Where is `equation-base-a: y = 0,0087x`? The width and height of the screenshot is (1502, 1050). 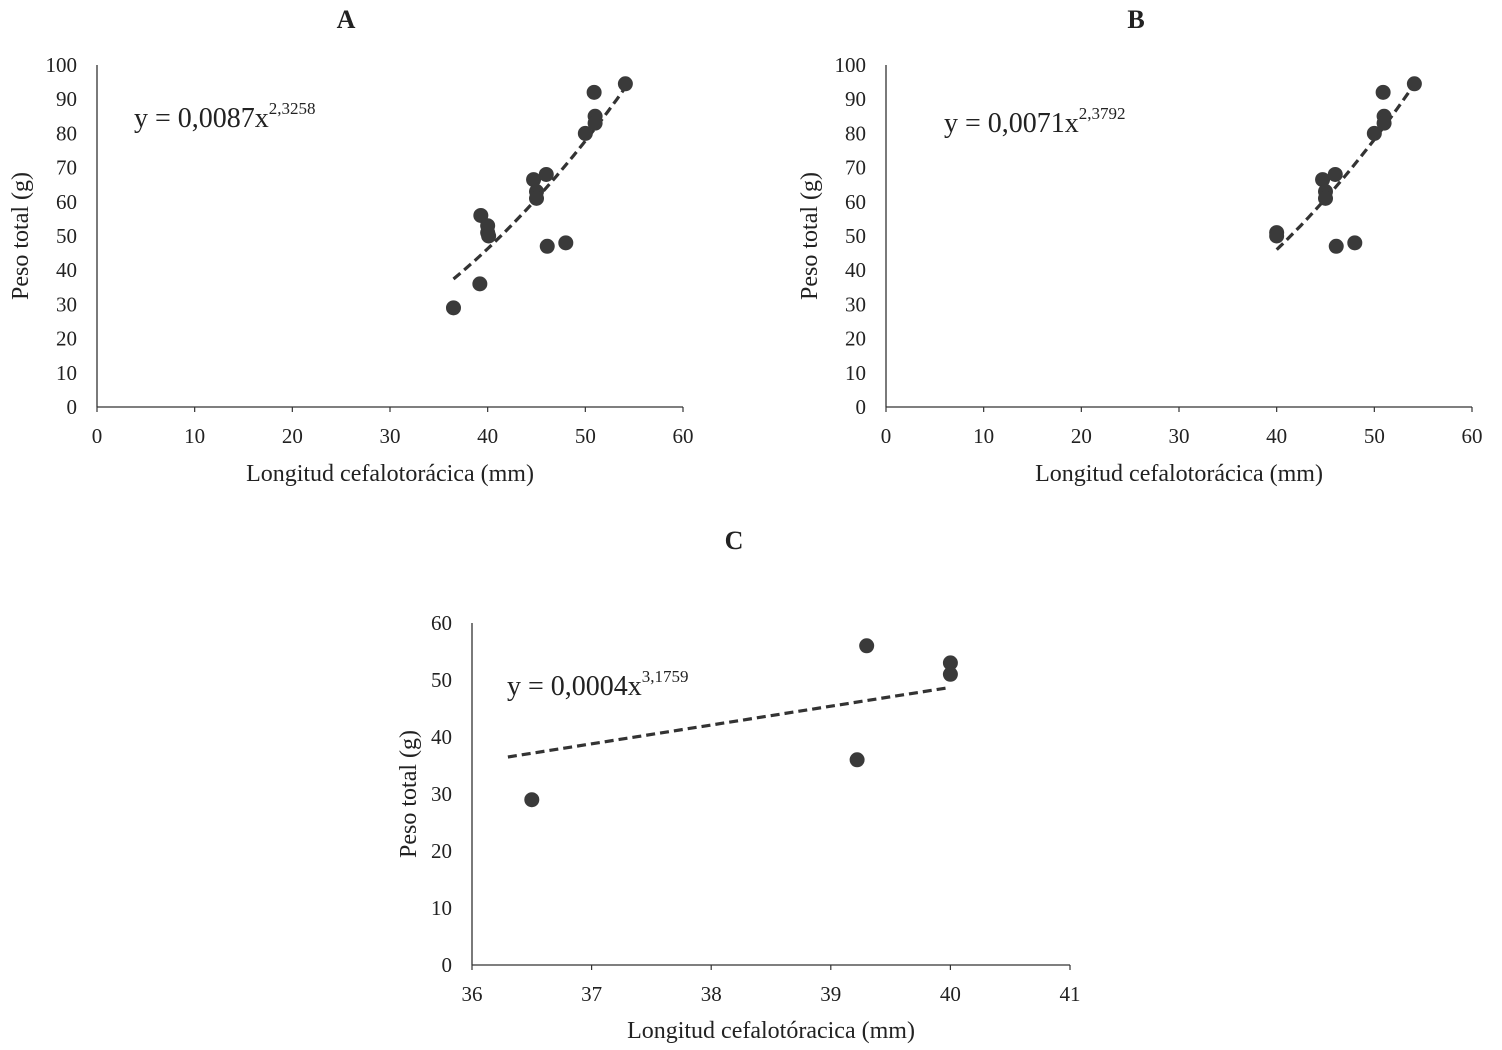
equation-base-a: y = 0,0087x is located at coordinates (201, 118).